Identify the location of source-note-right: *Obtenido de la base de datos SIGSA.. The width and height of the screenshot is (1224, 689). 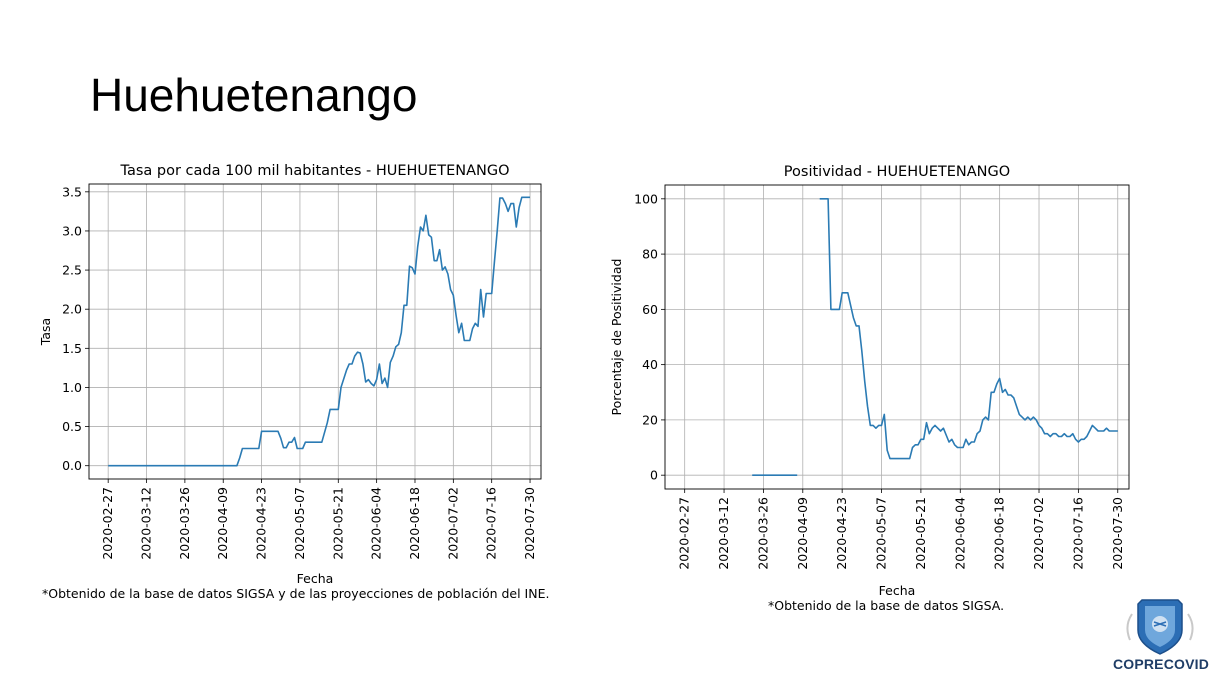
(886, 605).